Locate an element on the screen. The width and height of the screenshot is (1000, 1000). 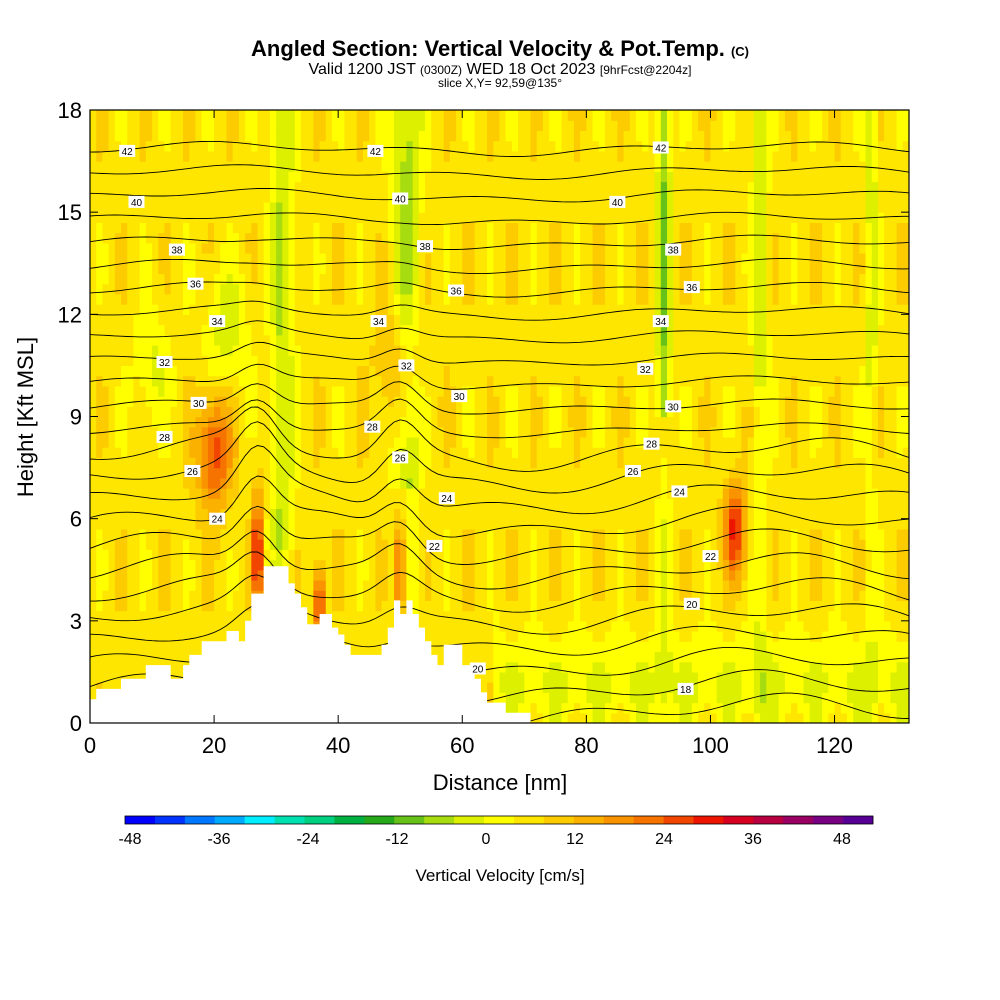
y-tick-label: 15 is located at coordinates (70, 212).